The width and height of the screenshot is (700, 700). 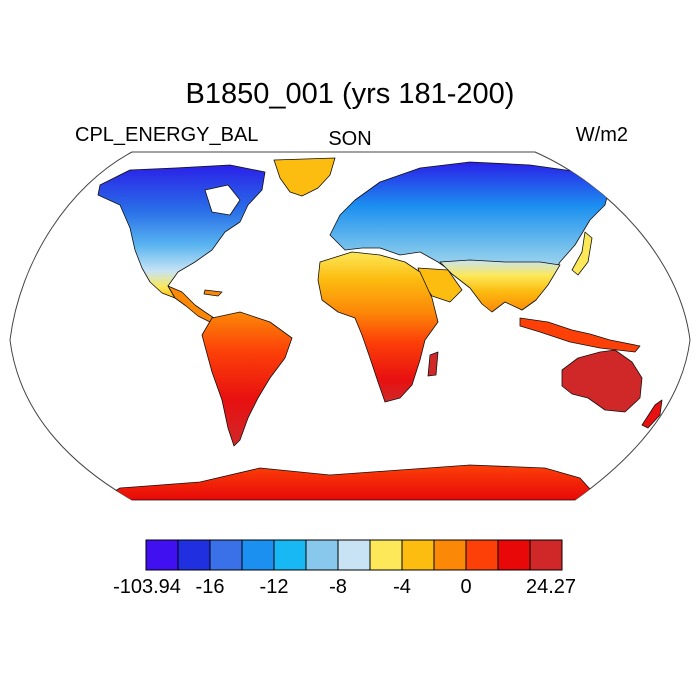 I want to click on colorbar, so click(x=354, y=555).